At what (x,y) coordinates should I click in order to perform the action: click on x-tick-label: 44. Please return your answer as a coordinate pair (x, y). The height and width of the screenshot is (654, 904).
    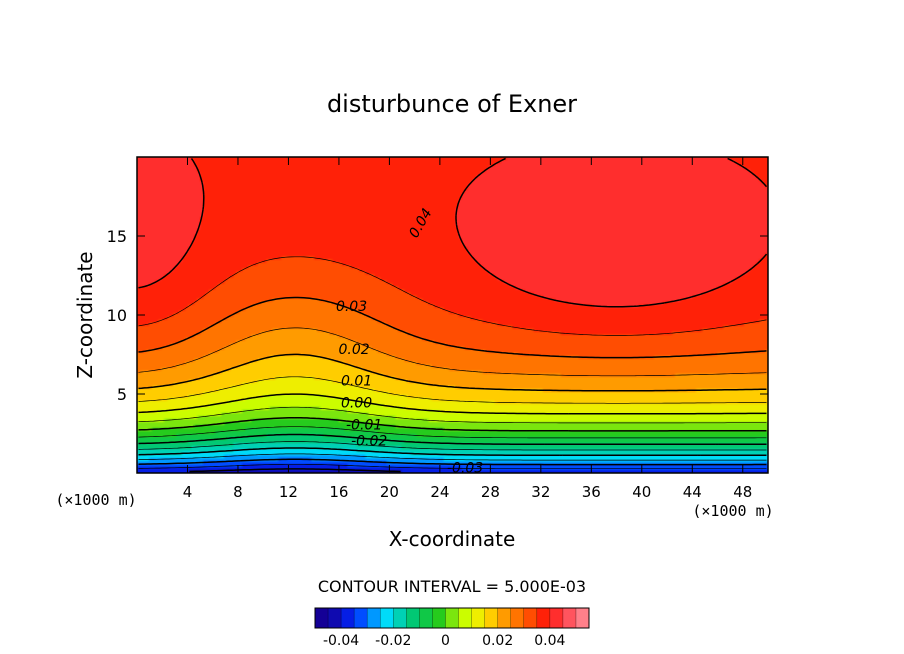
    Looking at the image, I should click on (692, 492).